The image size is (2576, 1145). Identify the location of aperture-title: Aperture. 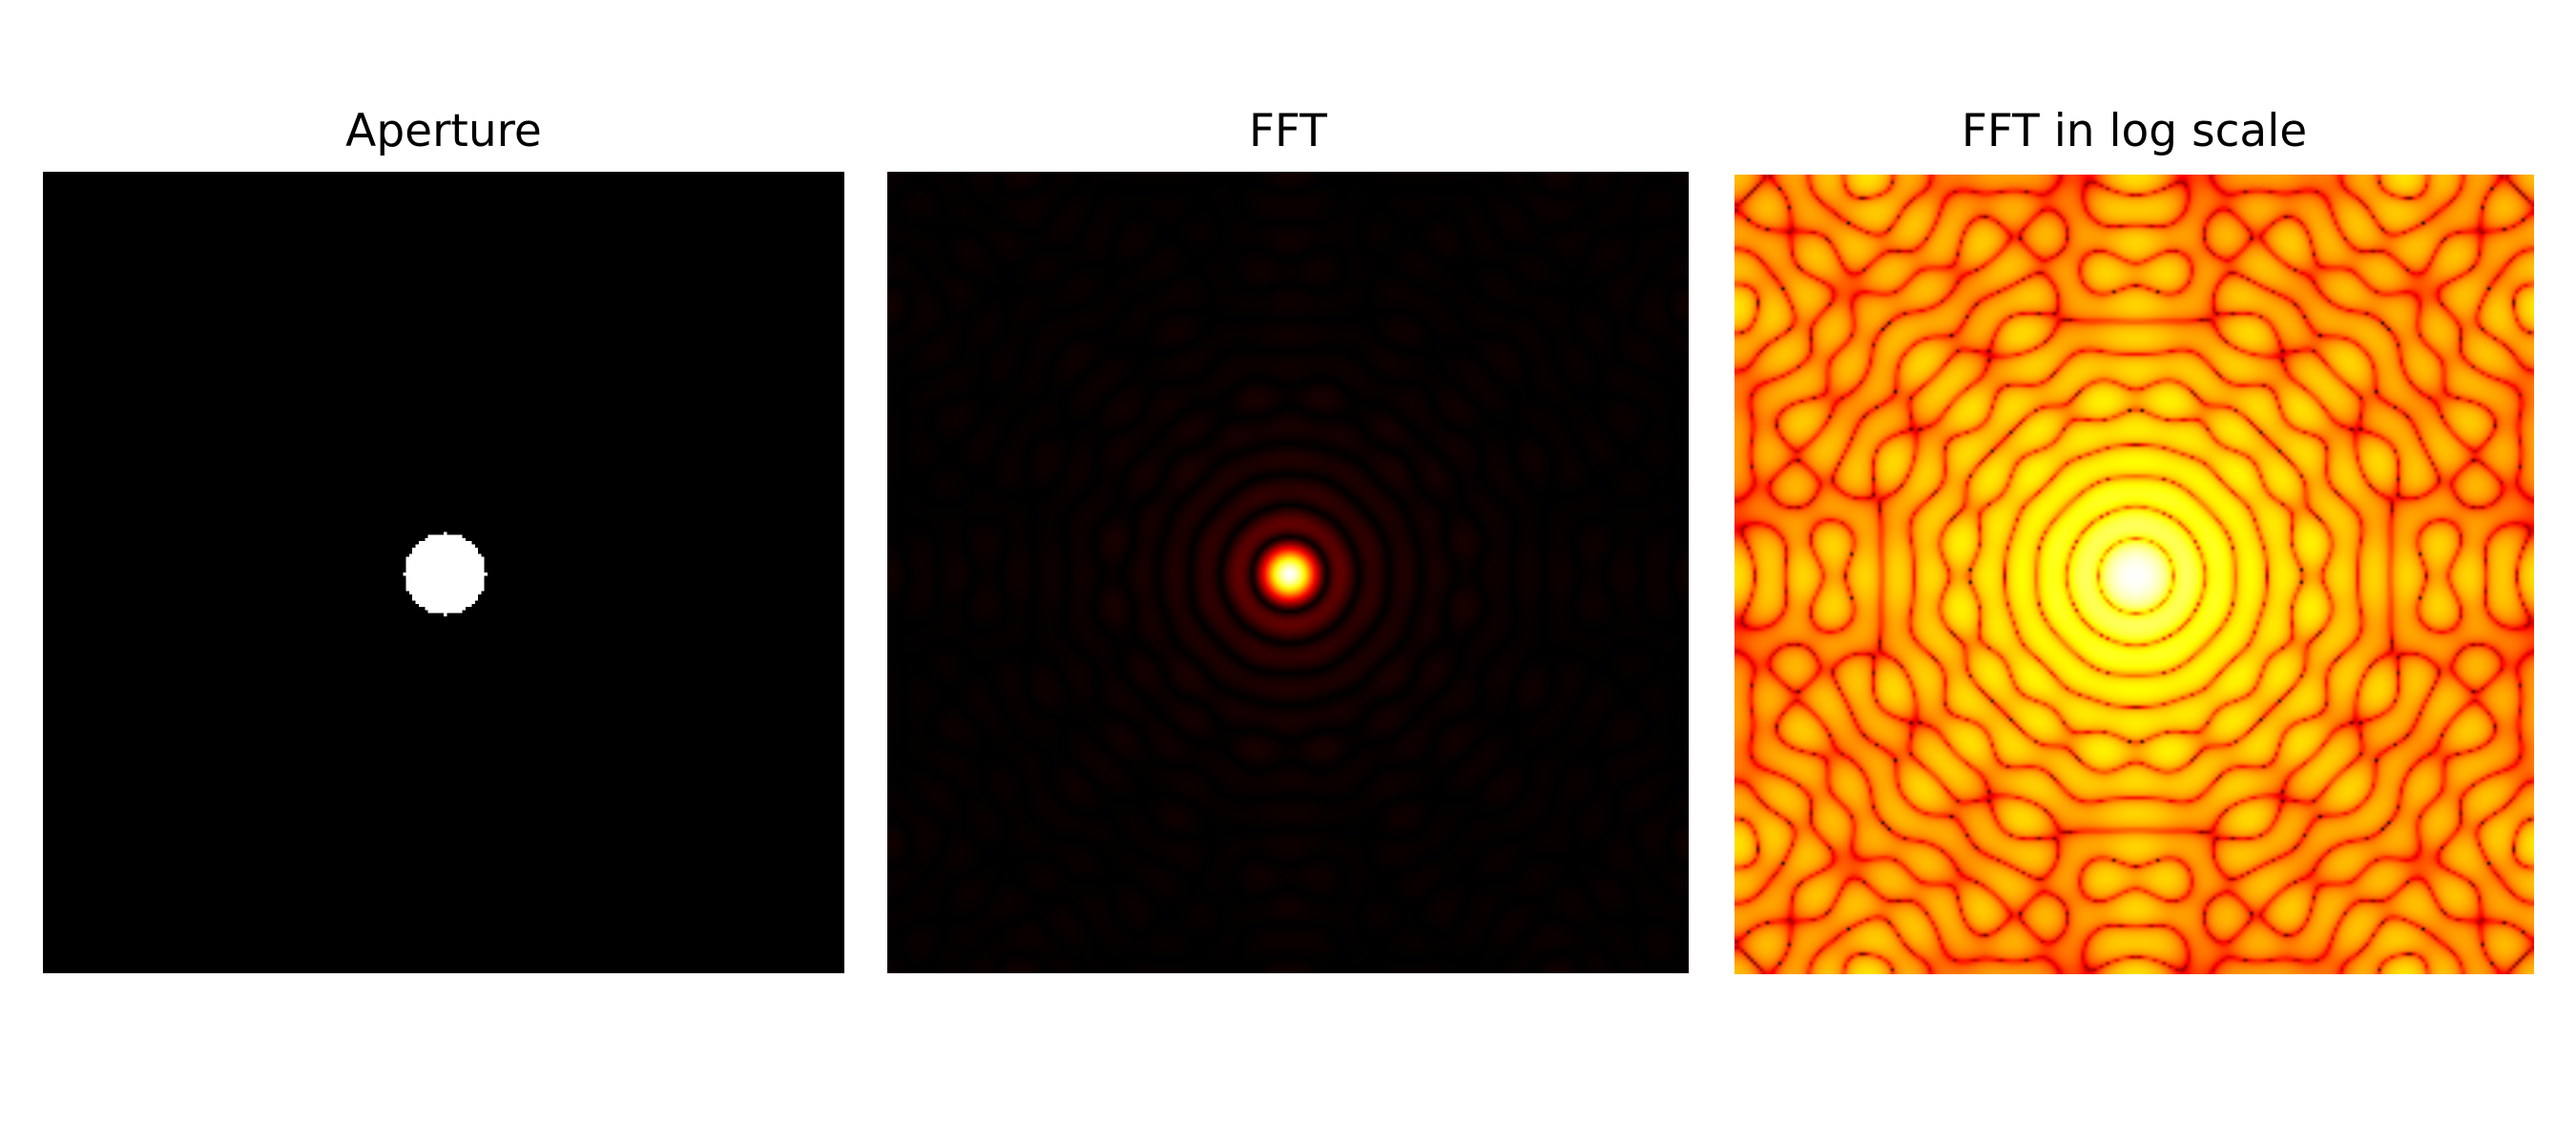
(443, 131).